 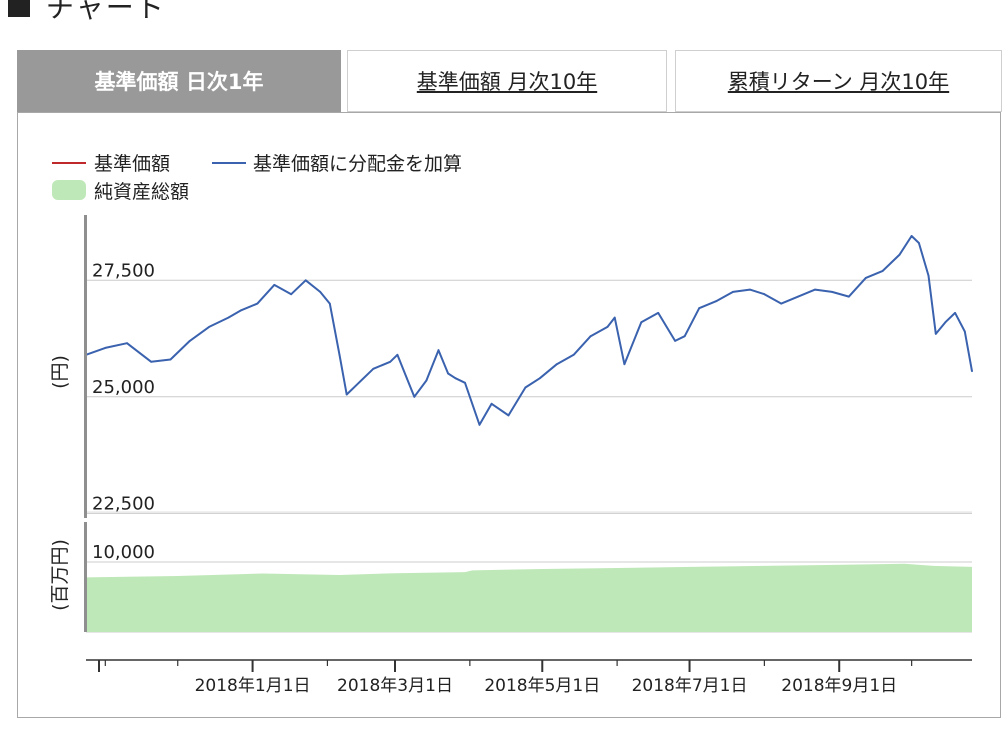 What do you see at coordinates (141, 192) in the screenshot?
I see `legend-label-net-assets: 純資産総額` at bounding box center [141, 192].